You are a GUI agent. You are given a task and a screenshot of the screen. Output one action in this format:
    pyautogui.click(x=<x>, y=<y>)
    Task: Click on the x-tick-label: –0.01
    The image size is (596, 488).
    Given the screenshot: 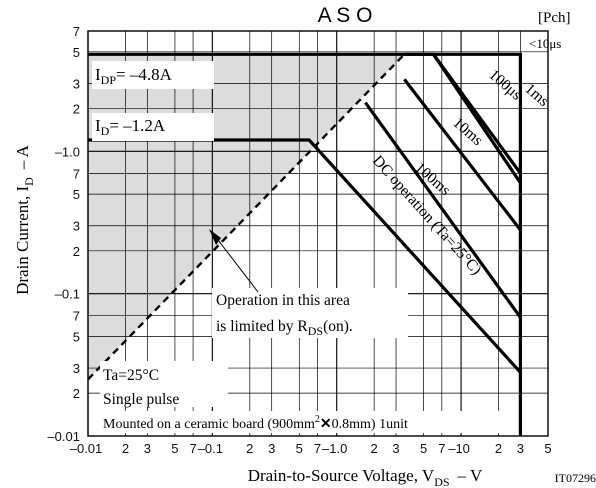 What is the action you would take?
    pyautogui.click(x=86, y=448)
    